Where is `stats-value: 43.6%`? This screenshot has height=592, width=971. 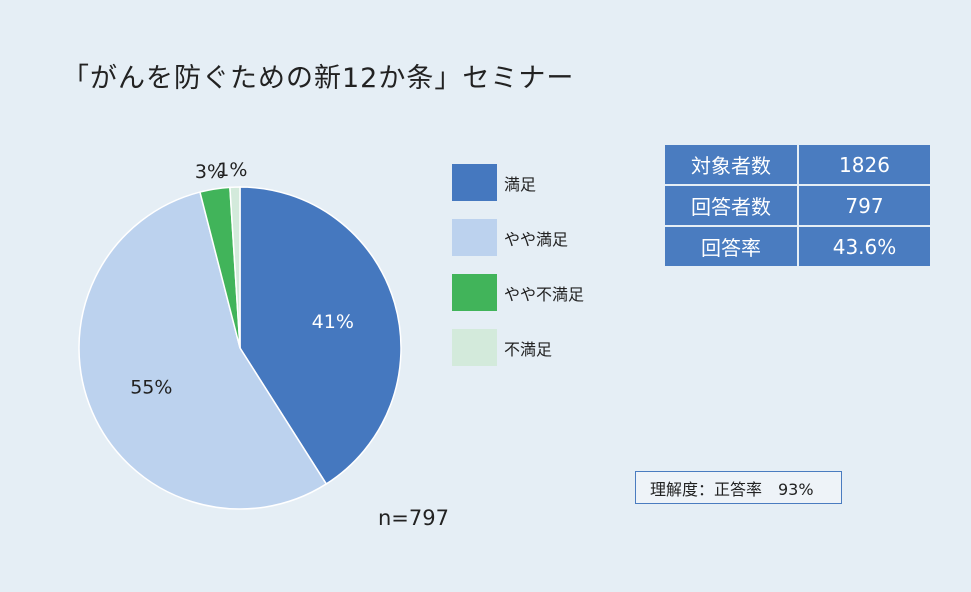 stats-value: 43.6% is located at coordinates (864, 246).